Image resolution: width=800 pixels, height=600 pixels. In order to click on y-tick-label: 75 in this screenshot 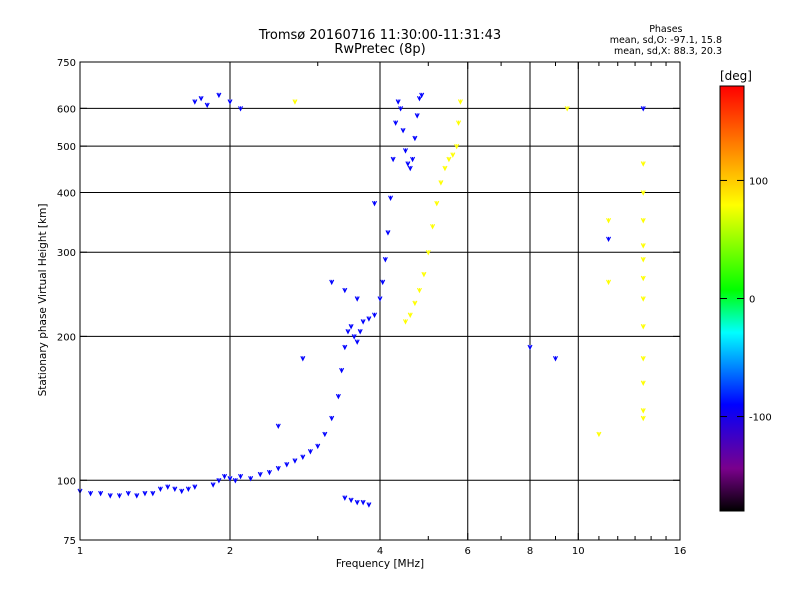, I will do `click(69, 541)`.